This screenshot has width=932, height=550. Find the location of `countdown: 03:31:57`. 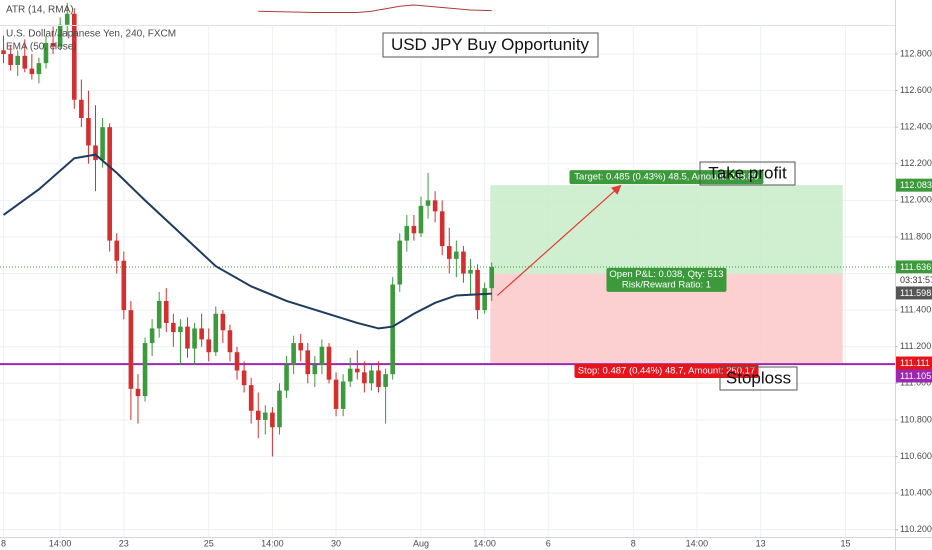

countdown: 03:31:57 is located at coordinates (916, 280).